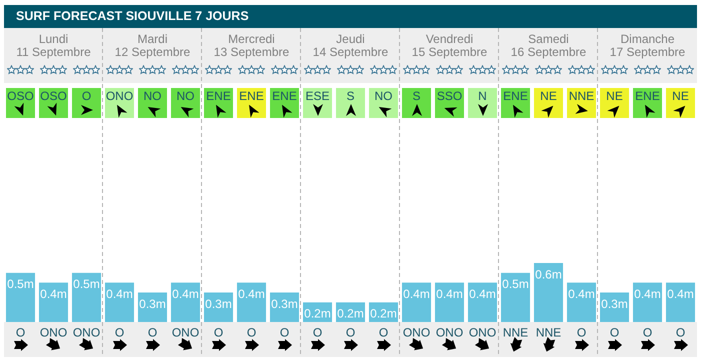  What do you see at coordinates (482, 103) in the screenshot?
I see `text: N` at bounding box center [482, 103].